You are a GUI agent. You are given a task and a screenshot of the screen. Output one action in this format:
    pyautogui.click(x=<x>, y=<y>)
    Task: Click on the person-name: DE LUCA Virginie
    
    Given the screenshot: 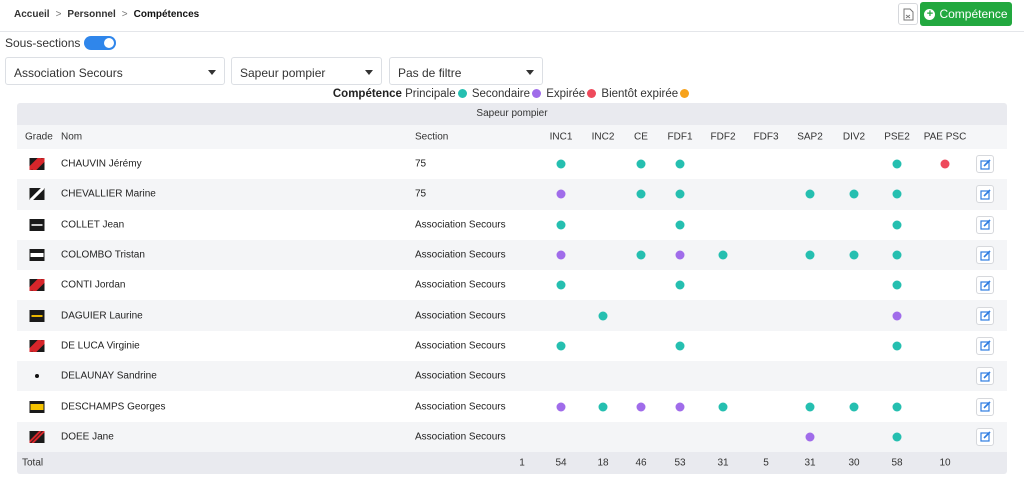 What is the action you would take?
    pyautogui.click(x=100, y=346)
    